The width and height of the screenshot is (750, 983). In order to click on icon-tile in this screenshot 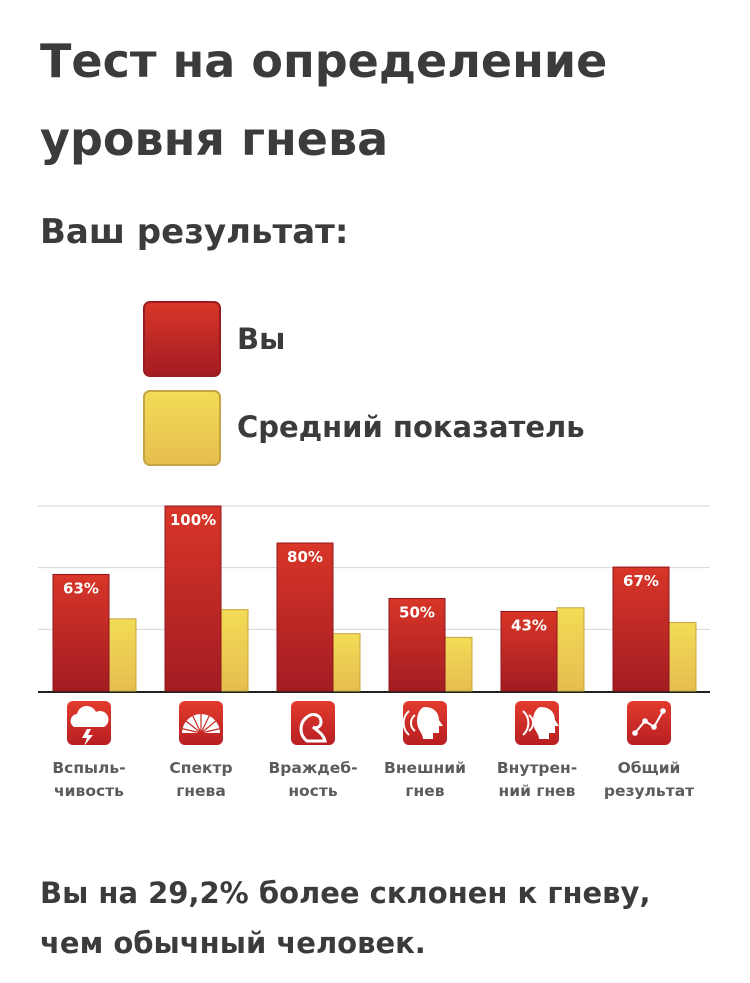, I will do `click(313, 723)`.